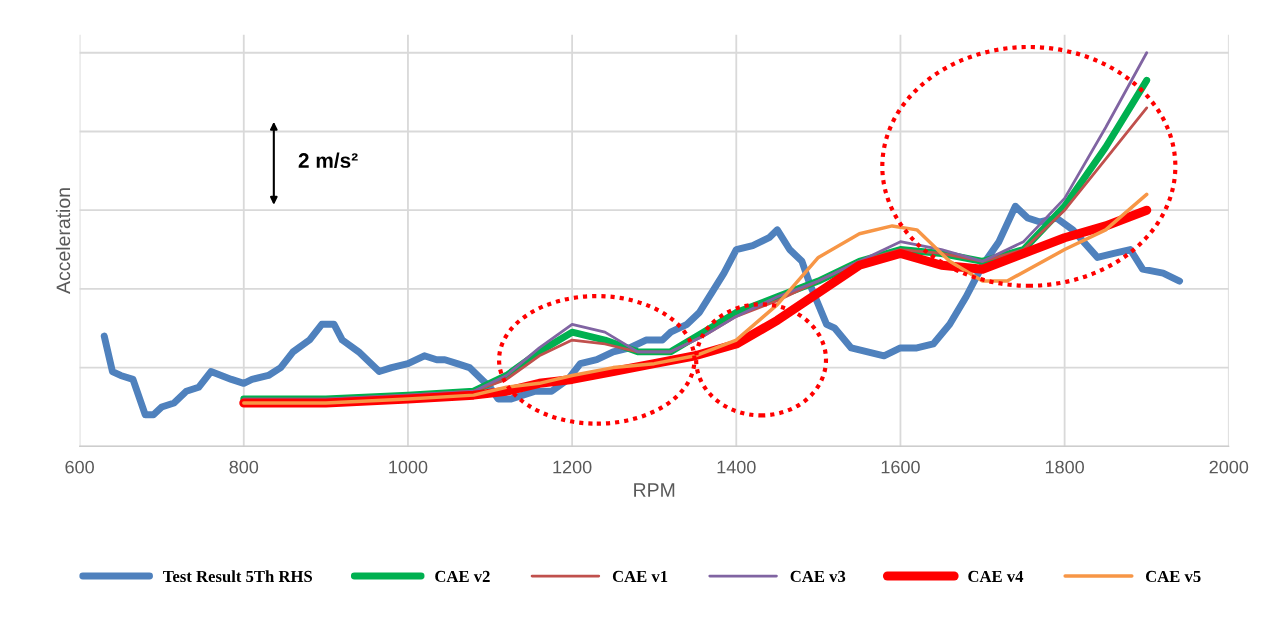 This screenshot has width=1284, height=619. What do you see at coordinates (79, 467) in the screenshot?
I see `x-tick-label: 600` at bounding box center [79, 467].